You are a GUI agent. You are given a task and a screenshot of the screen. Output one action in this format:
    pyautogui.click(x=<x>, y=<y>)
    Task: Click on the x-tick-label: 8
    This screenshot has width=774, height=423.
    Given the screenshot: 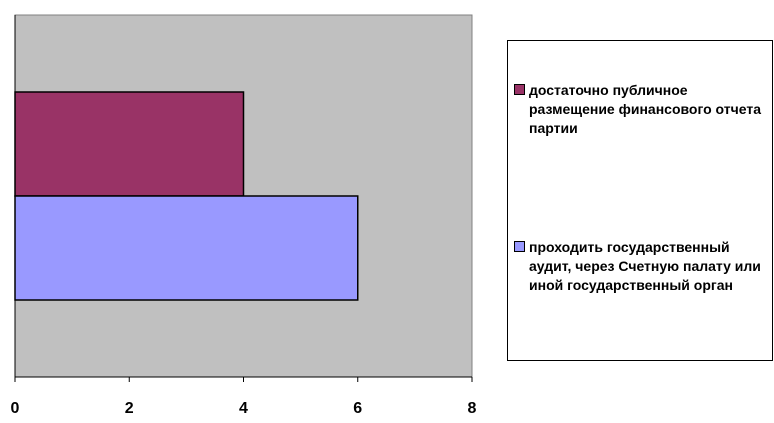 What is the action you would take?
    pyautogui.click(x=472, y=408)
    